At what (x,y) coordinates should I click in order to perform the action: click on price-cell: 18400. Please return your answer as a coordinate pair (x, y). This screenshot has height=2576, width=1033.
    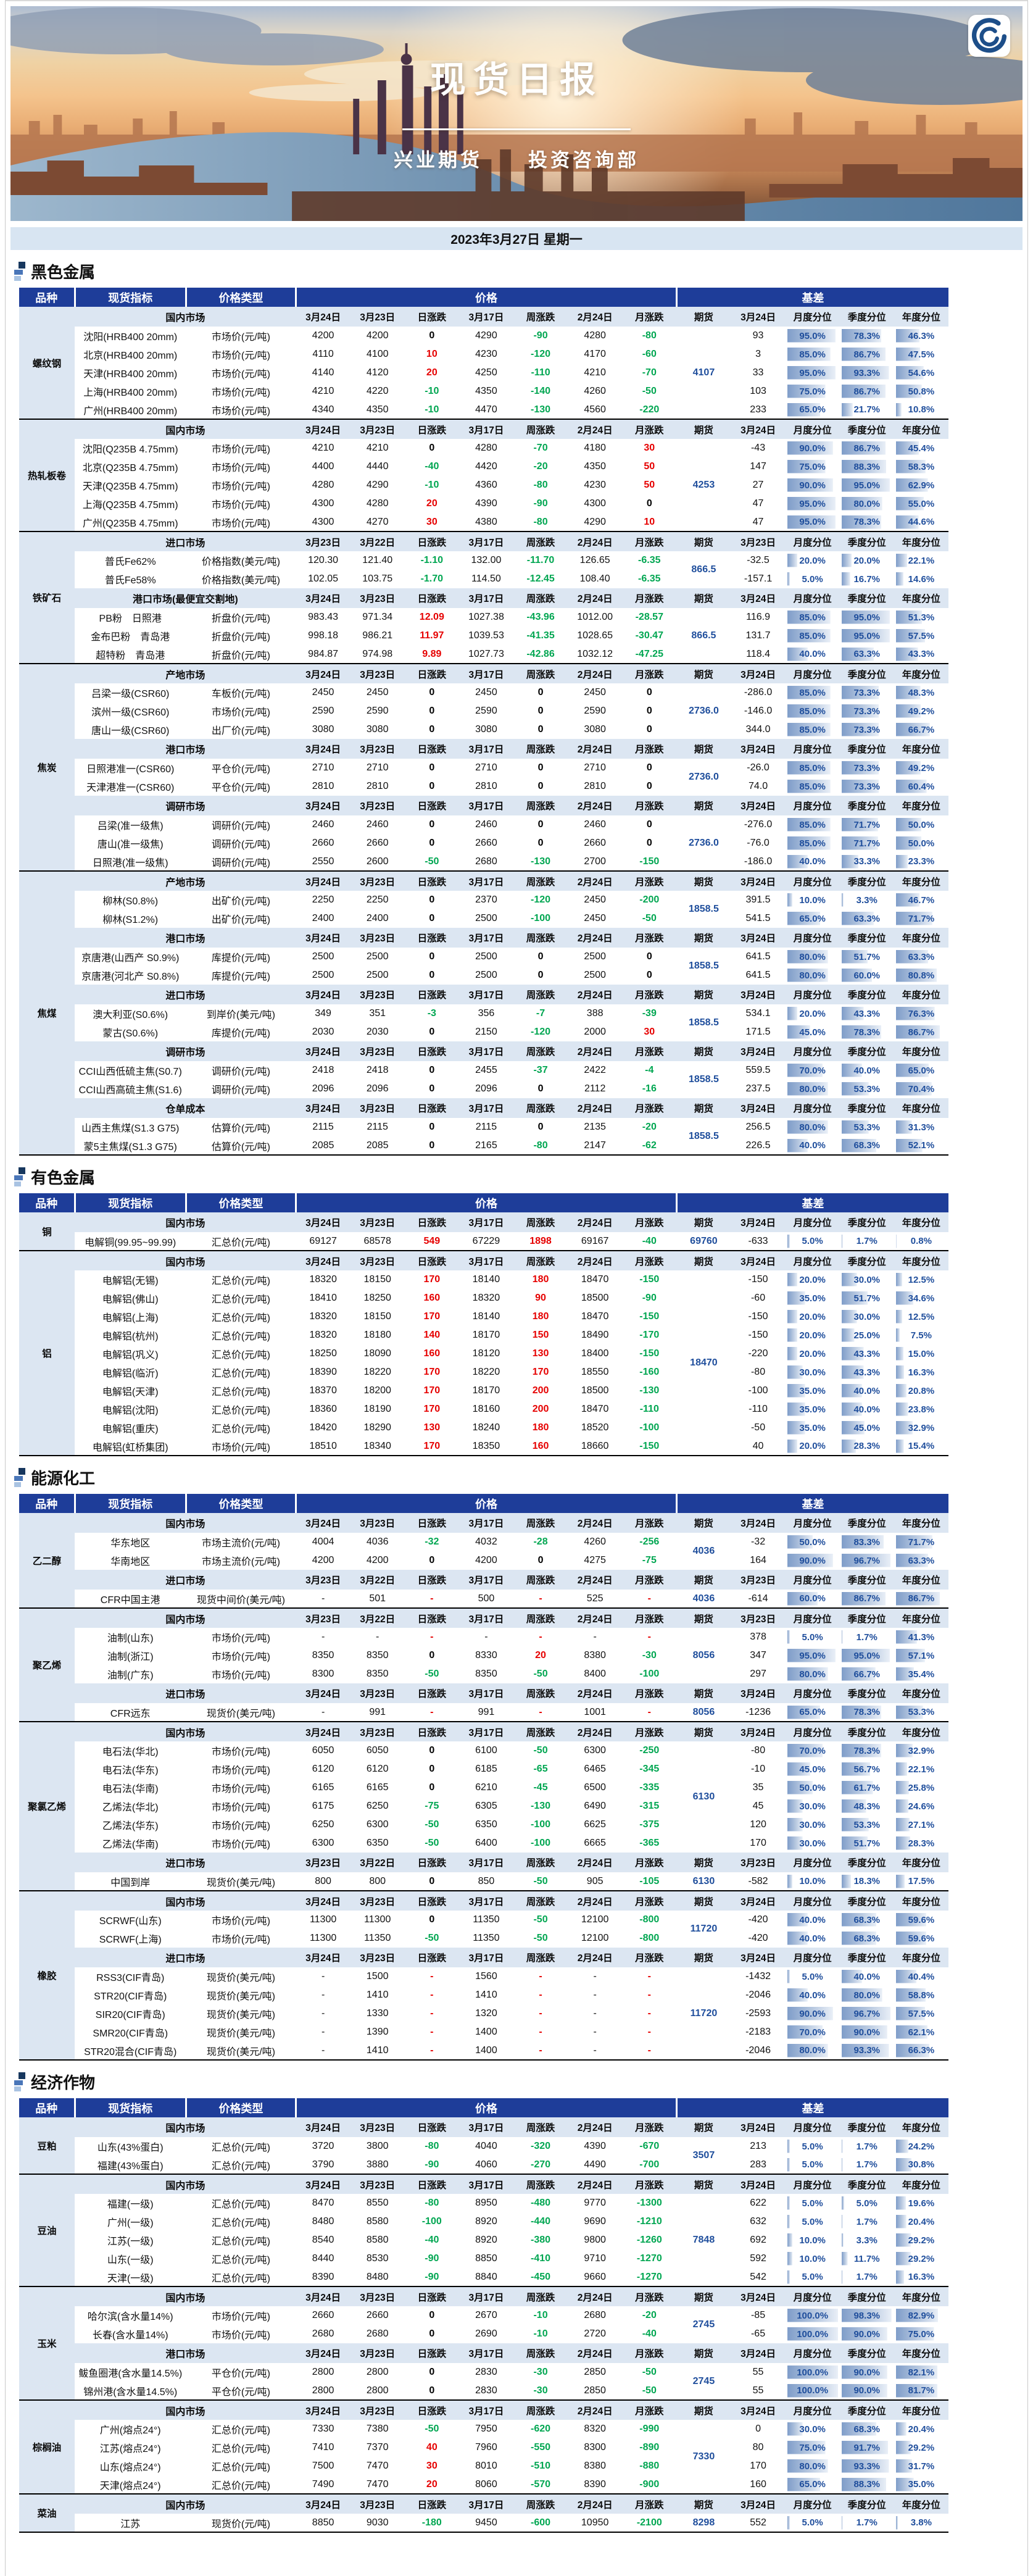
    Looking at the image, I should click on (595, 1353).